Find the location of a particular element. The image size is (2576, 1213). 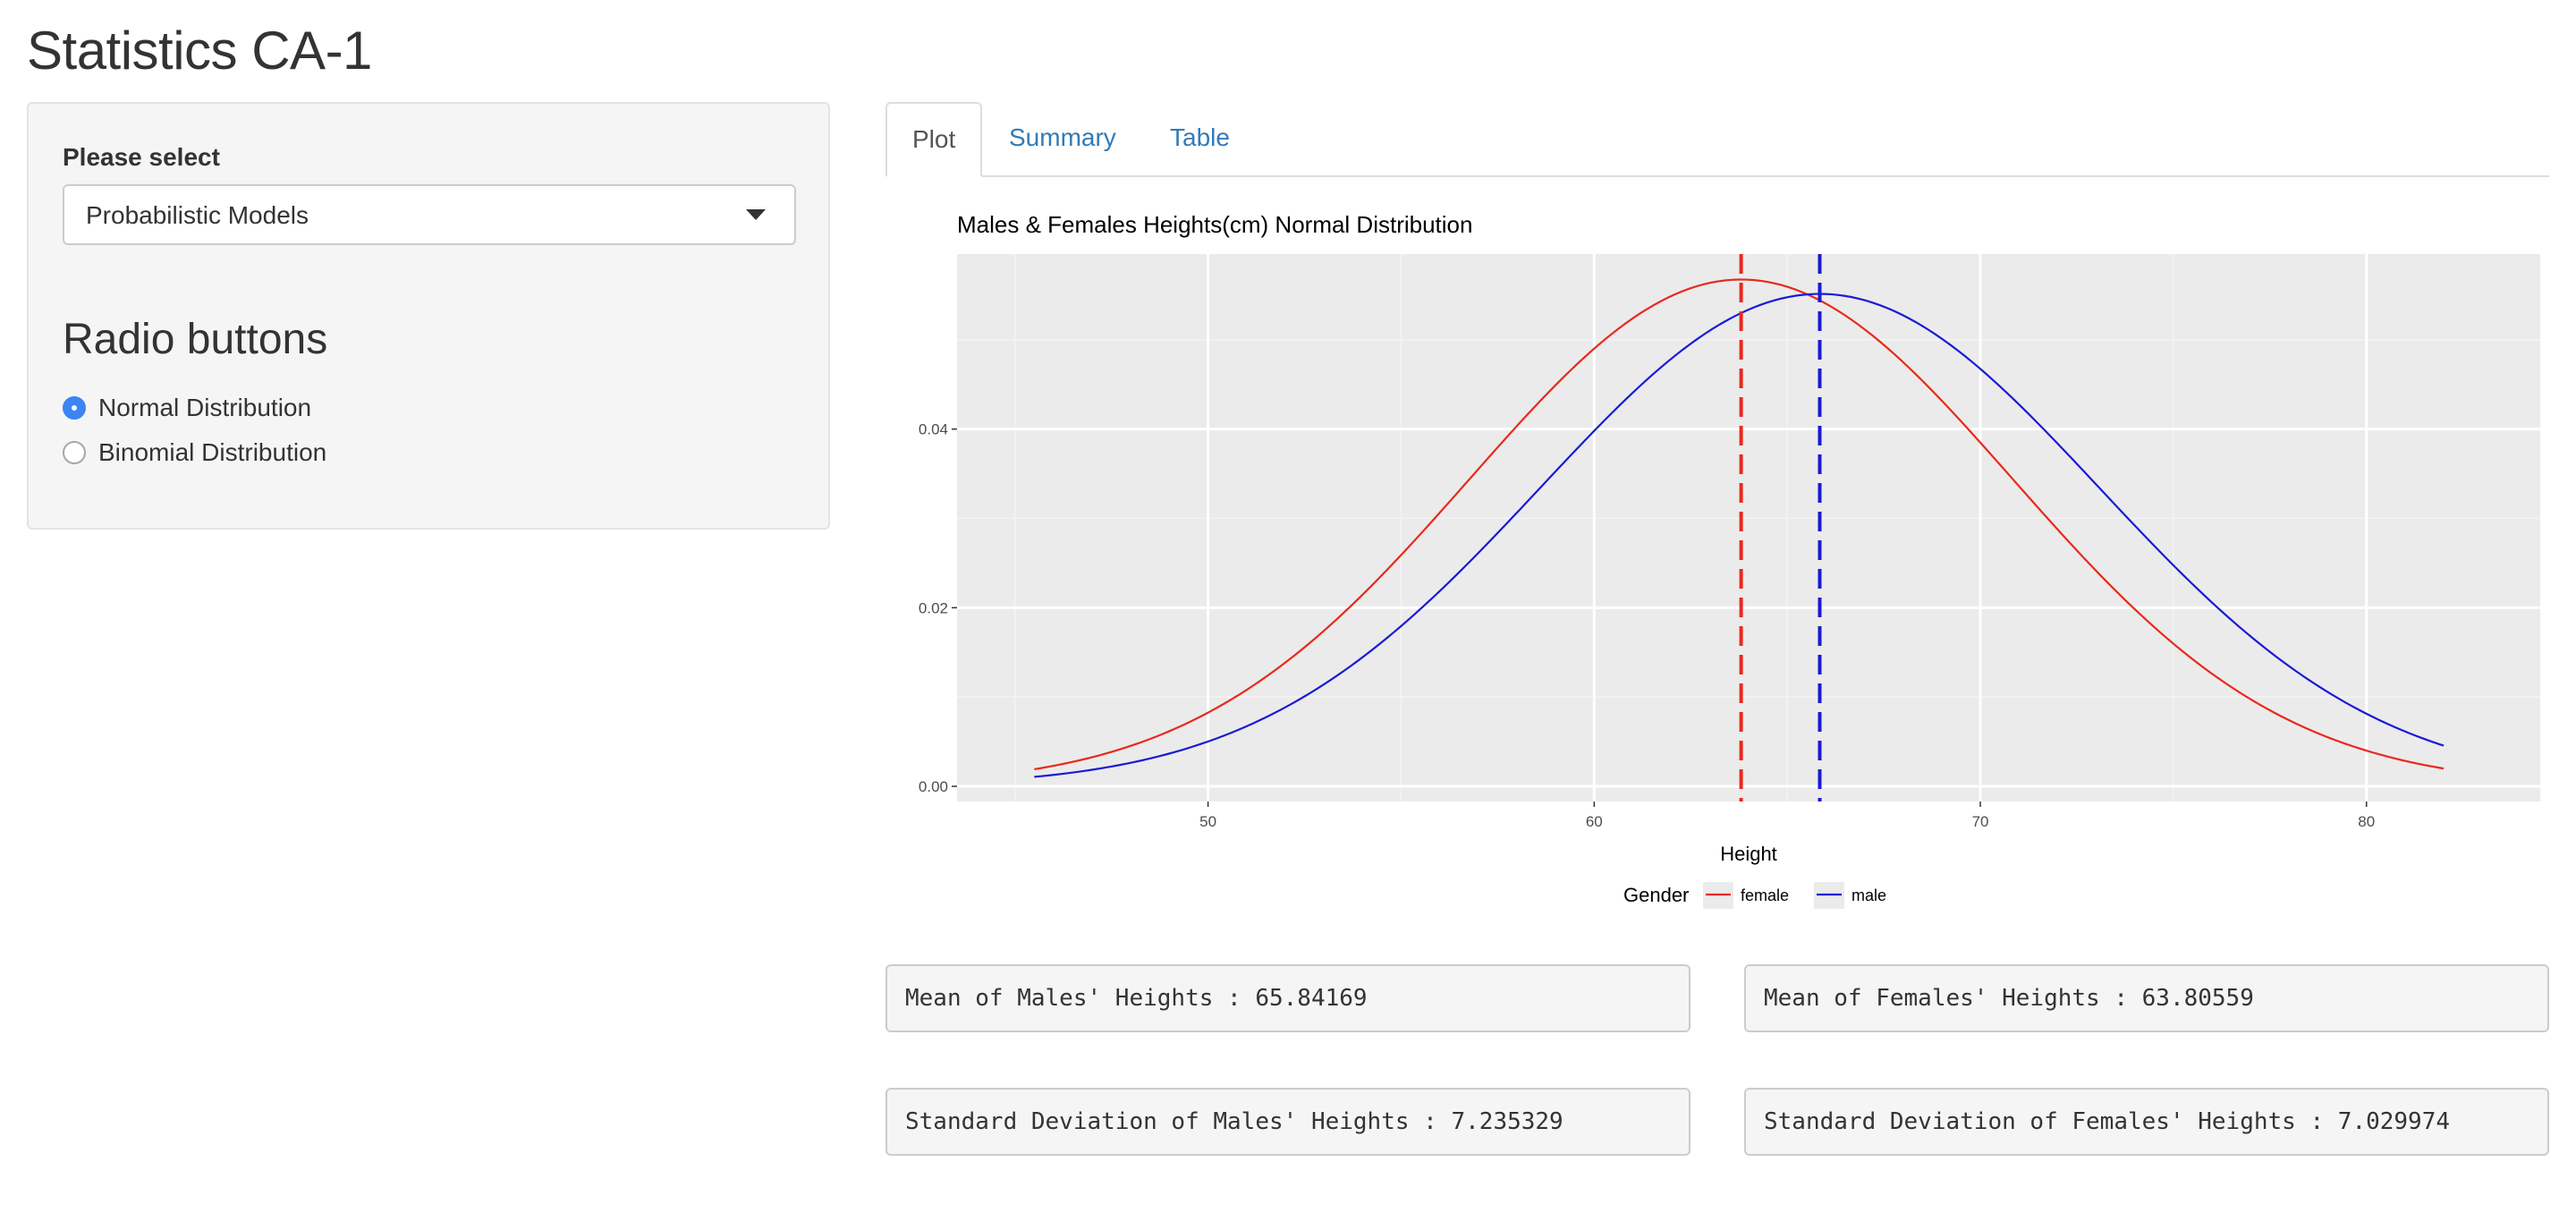

radio-binomial-distribution: Binomial Distribution is located at coordinates (194, 453).